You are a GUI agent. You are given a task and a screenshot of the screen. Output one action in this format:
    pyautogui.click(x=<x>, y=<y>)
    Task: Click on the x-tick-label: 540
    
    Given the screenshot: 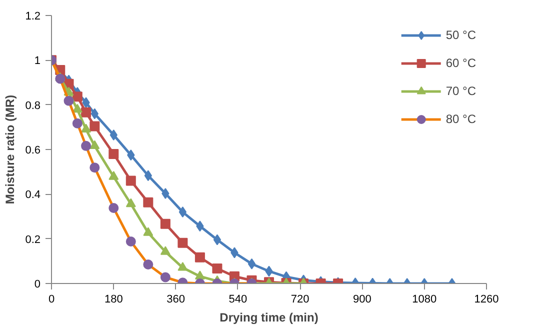 What is the action you would take?
    pyautogui.click(x=238, y=300)
    